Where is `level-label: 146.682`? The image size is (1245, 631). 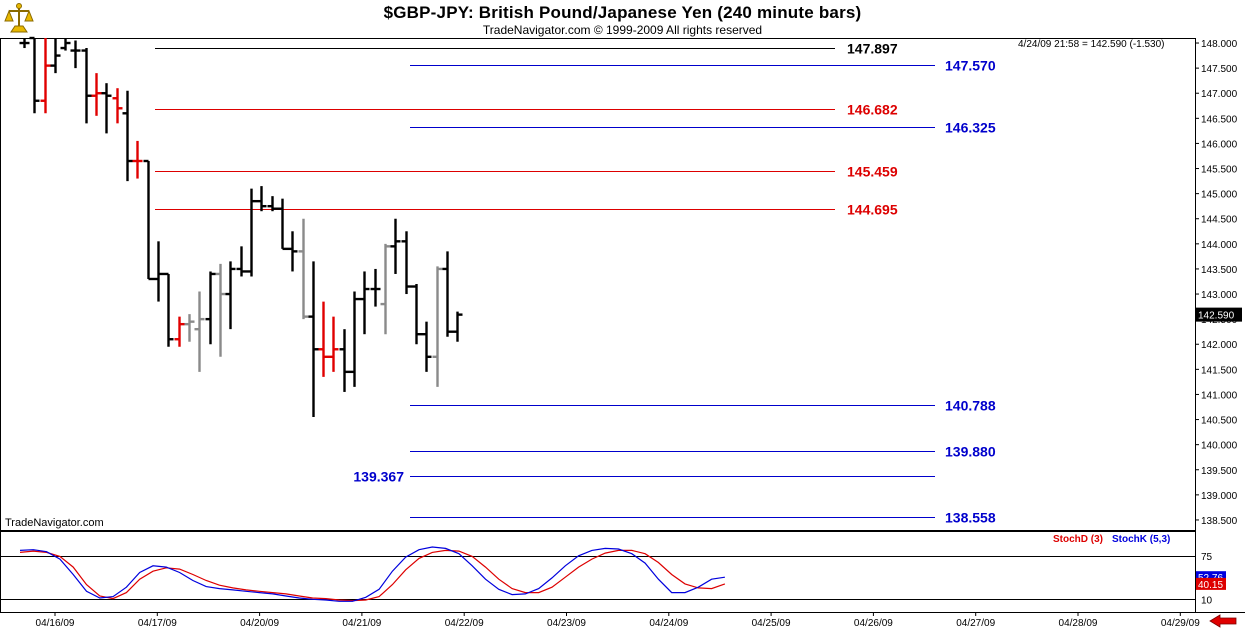 level-label: 146.682 is located at coordinates (872, 110).